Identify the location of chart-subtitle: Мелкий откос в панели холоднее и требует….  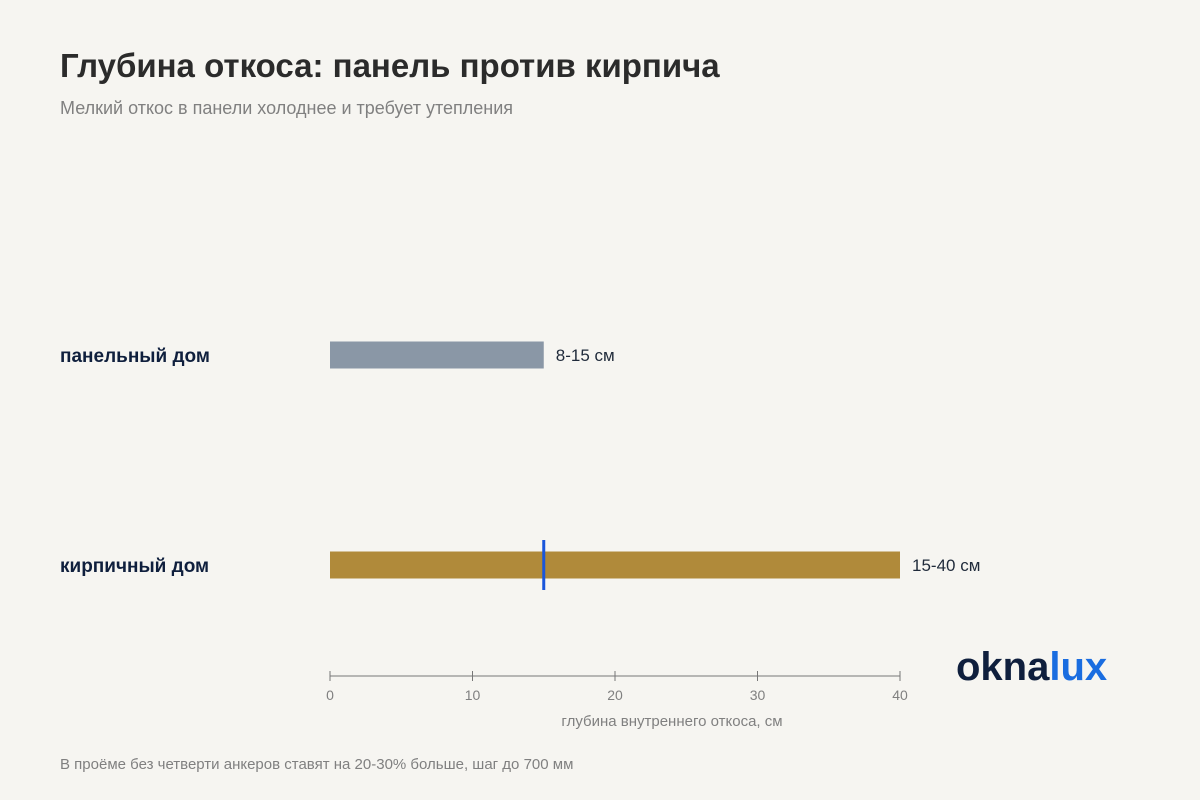
(286, 108).